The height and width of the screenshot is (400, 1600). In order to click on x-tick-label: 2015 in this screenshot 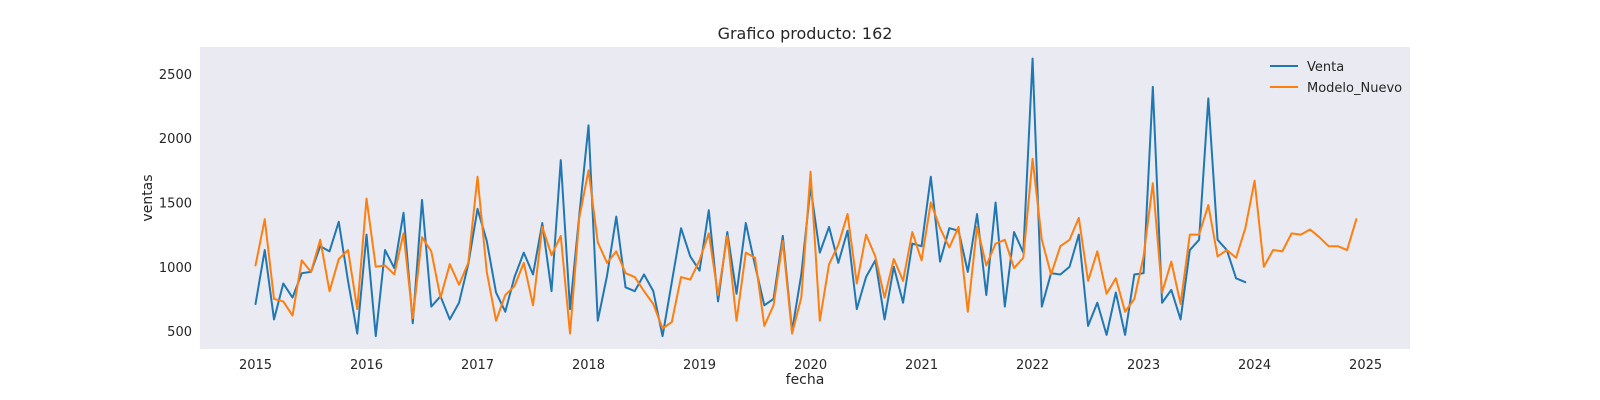, I will do `click(255, 365)`.